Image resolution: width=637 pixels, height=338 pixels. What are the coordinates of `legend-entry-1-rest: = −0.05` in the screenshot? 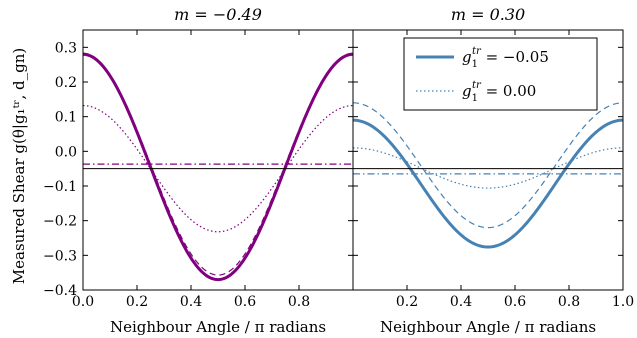 It's located at (515, 57).